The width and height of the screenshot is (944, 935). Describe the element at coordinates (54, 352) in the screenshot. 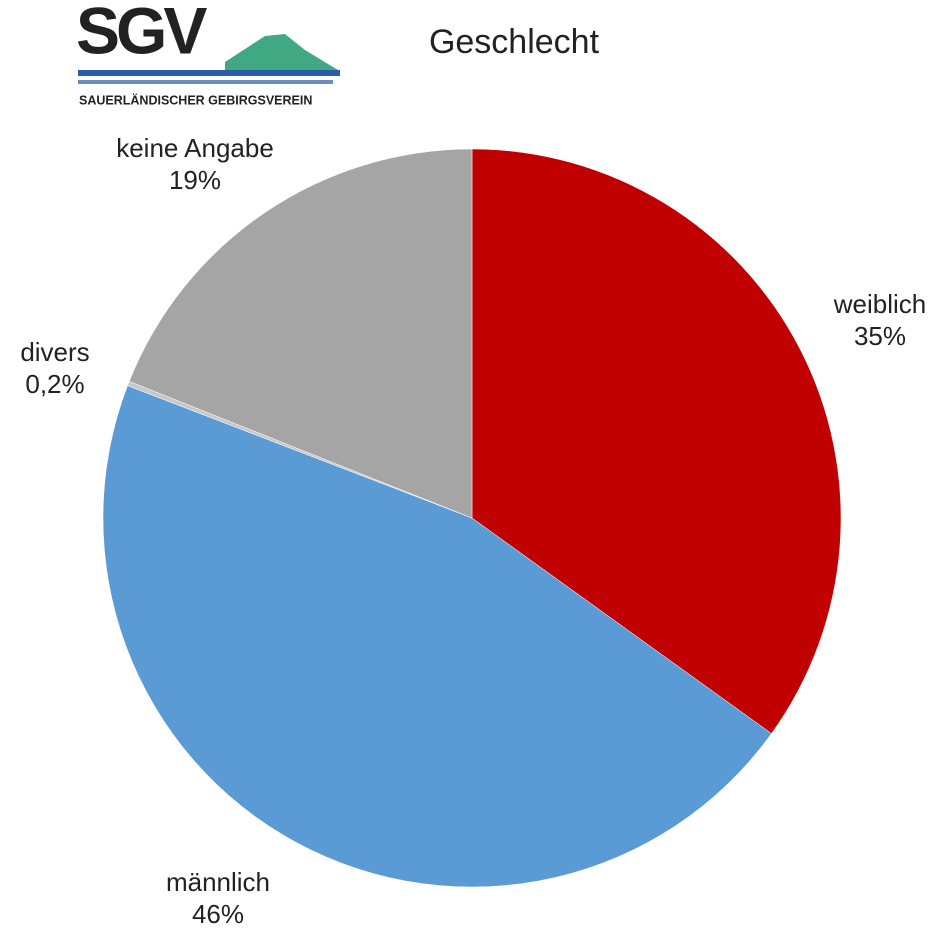

I see `slice-label: divers` at that location.